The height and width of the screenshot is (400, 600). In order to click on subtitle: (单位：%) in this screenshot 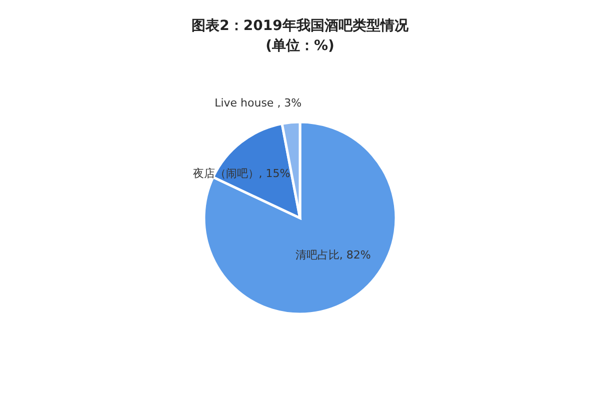, I will do `click(300, 46)`.